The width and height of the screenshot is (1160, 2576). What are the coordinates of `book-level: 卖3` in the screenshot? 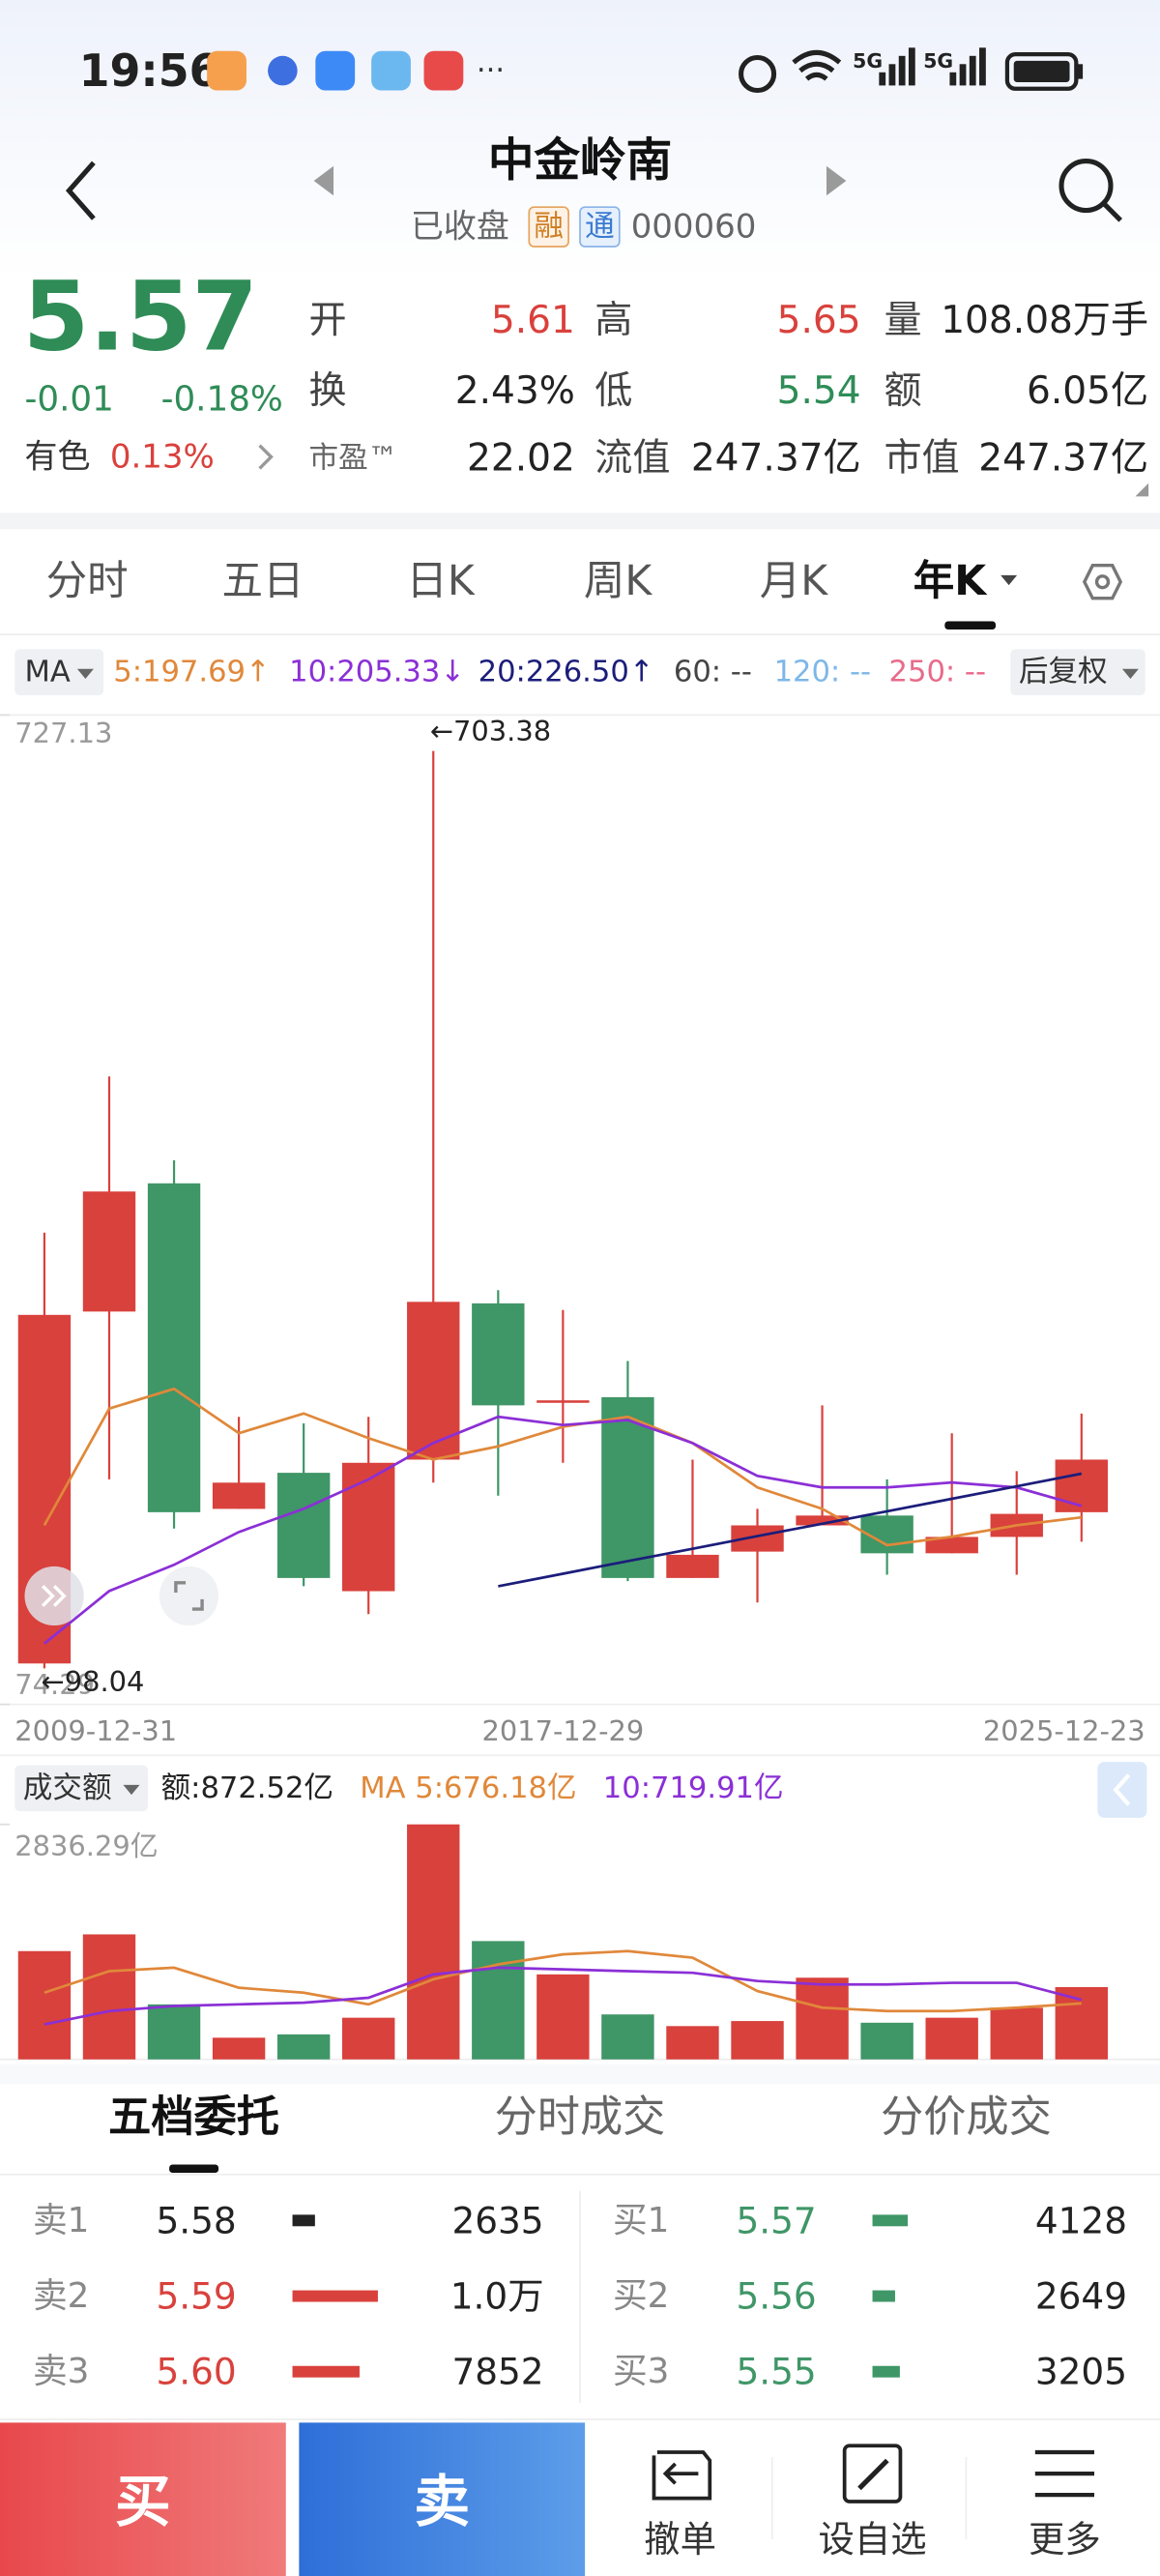 It's located at (61, 2371).